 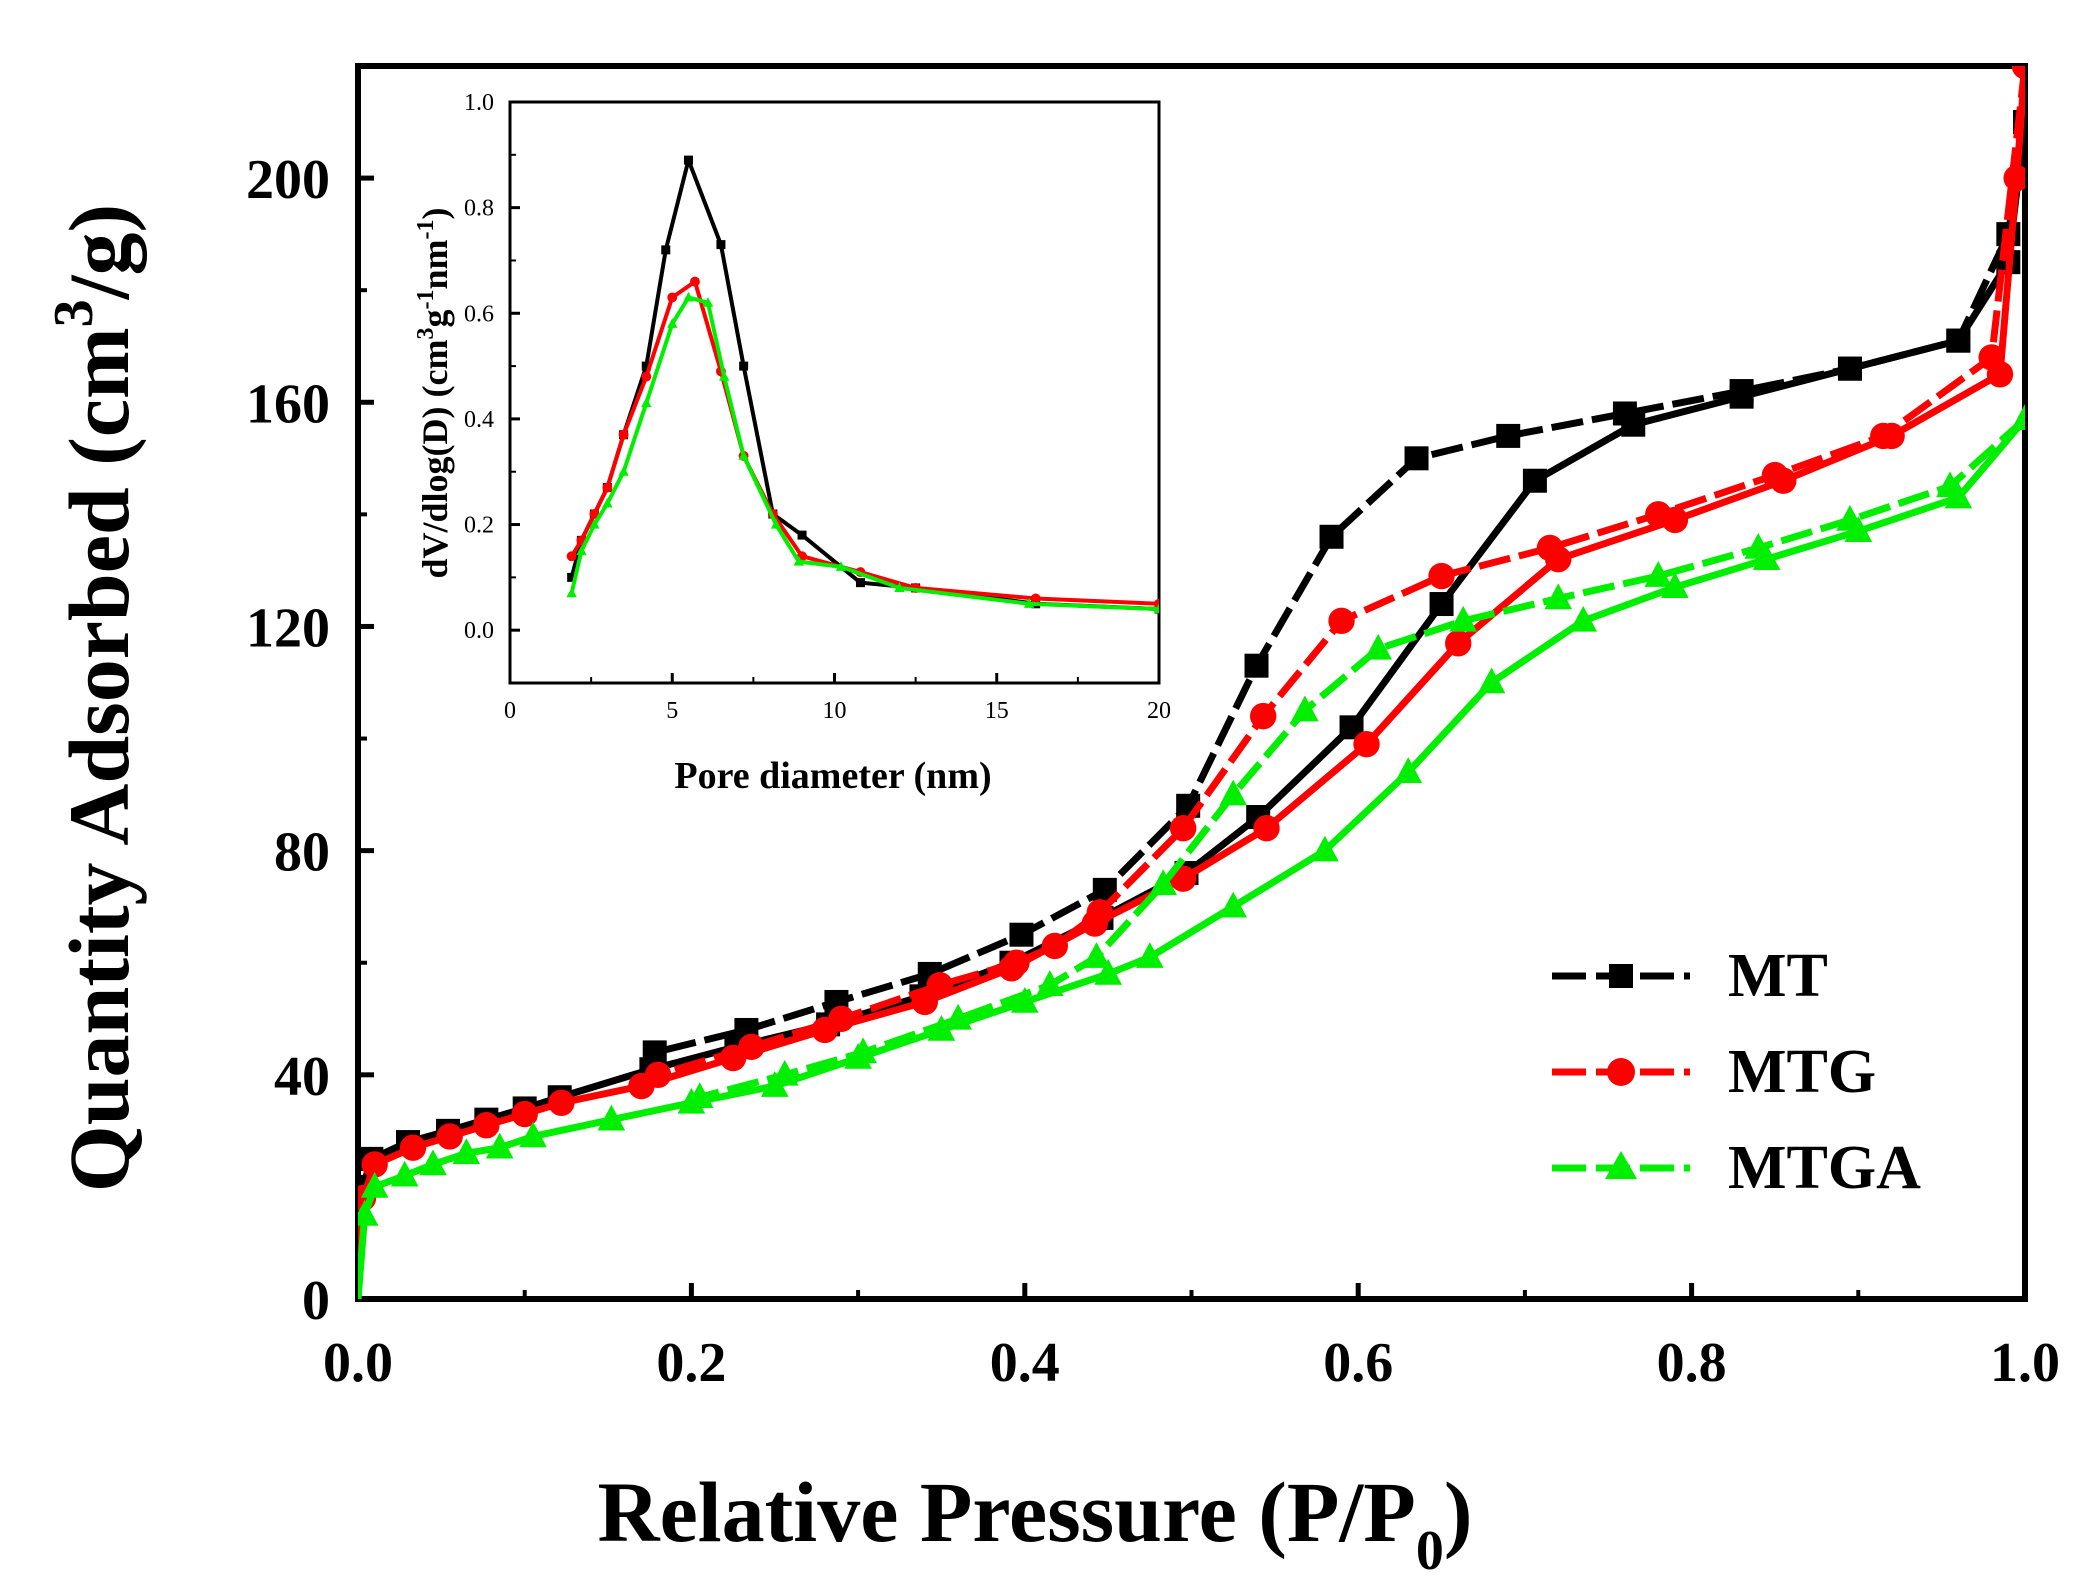 I want to click on main-x-tick-label: 0.2, so click(x=691, y=1363).